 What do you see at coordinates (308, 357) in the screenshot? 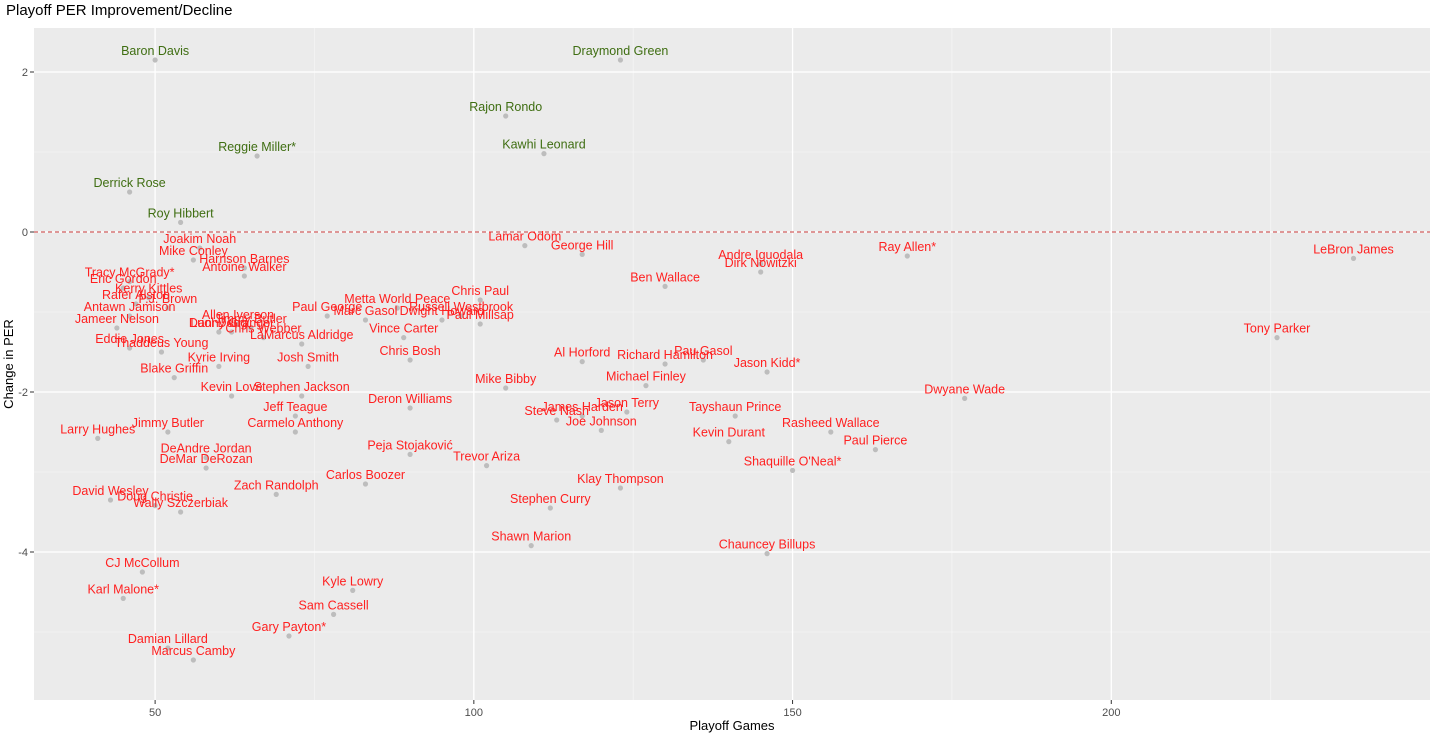
I see `point-label: Josh Smith` at bounding box center [308, 357].